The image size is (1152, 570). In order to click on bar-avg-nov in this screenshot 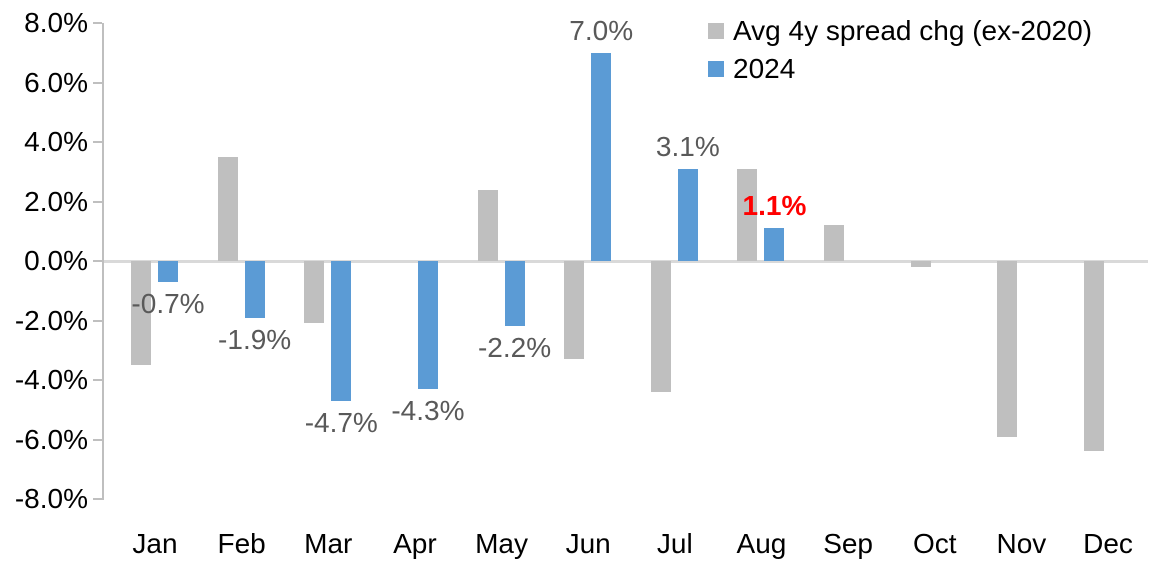, I will do `click(1007, 349)`.